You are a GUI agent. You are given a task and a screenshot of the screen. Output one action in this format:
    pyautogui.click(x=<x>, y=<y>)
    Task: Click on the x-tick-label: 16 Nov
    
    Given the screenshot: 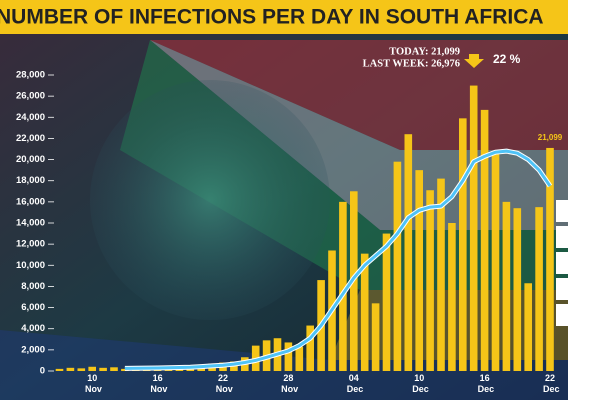 What is the action you would take?
    pyautogui.click(x=158, y=383)
    